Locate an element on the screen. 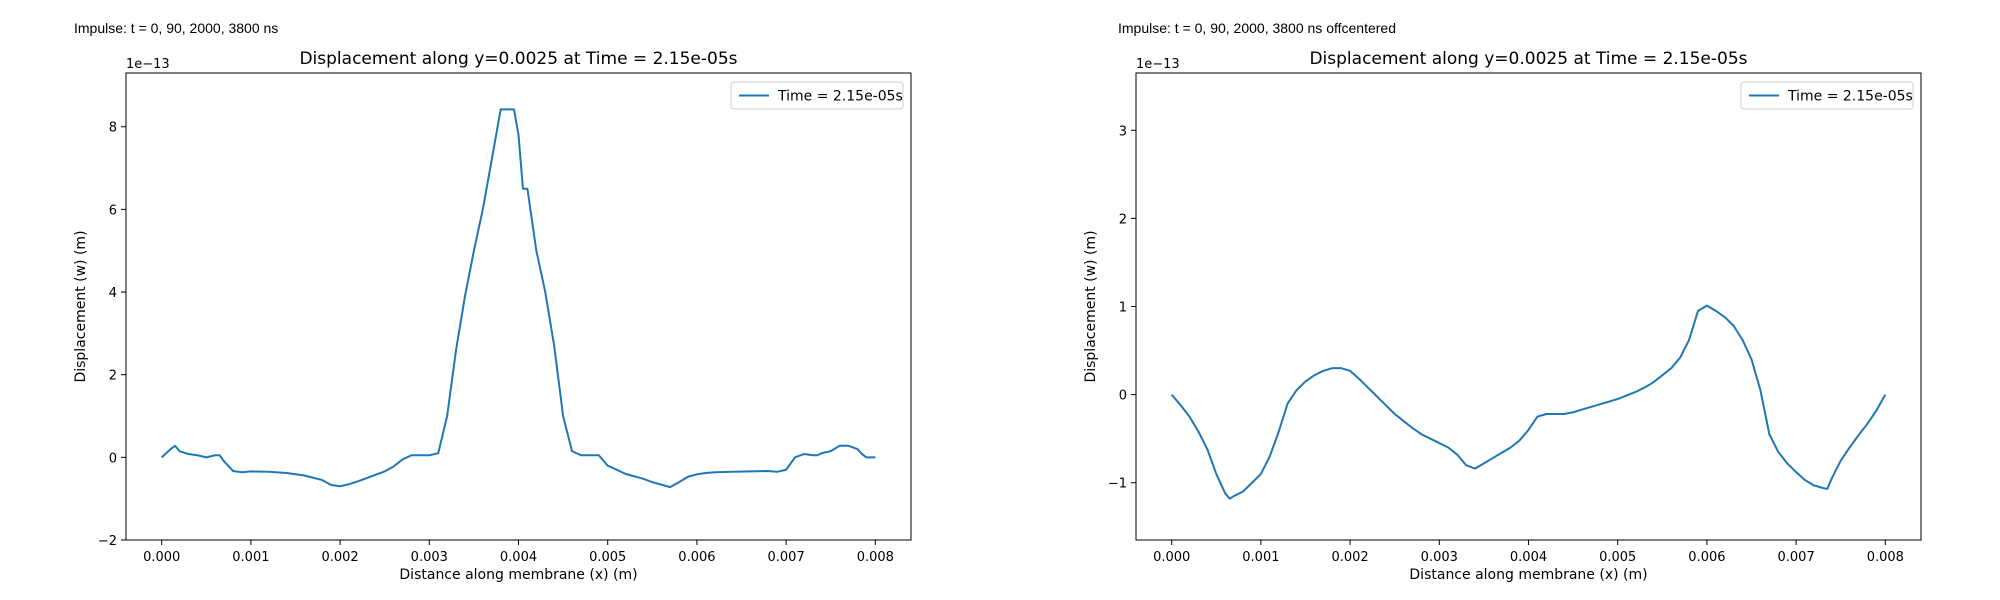  y-tick-label: −1 is located at coordinates (1117, 484).